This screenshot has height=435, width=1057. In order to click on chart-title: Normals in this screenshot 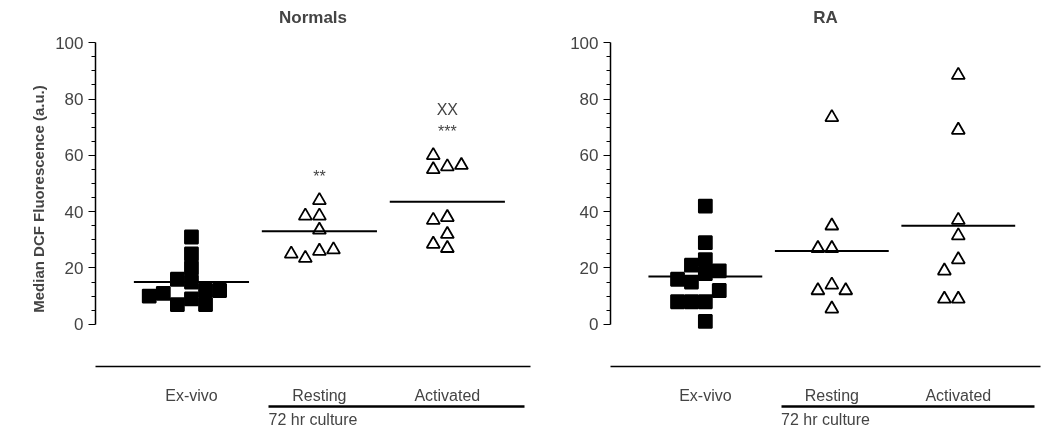, I will do `click(313, 17)`.